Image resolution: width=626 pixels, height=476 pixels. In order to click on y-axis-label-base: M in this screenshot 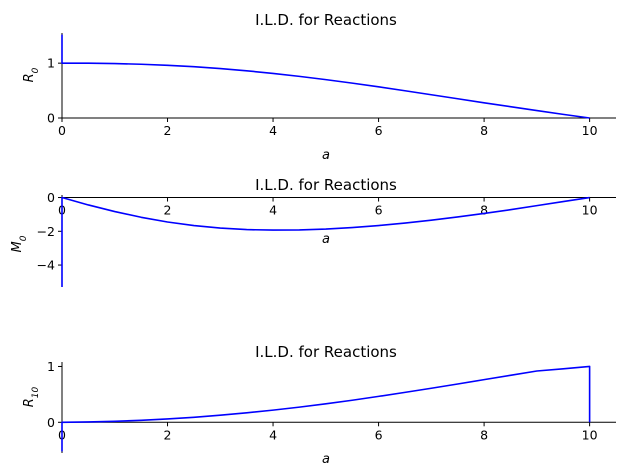, I will do `click(17, 246)`.